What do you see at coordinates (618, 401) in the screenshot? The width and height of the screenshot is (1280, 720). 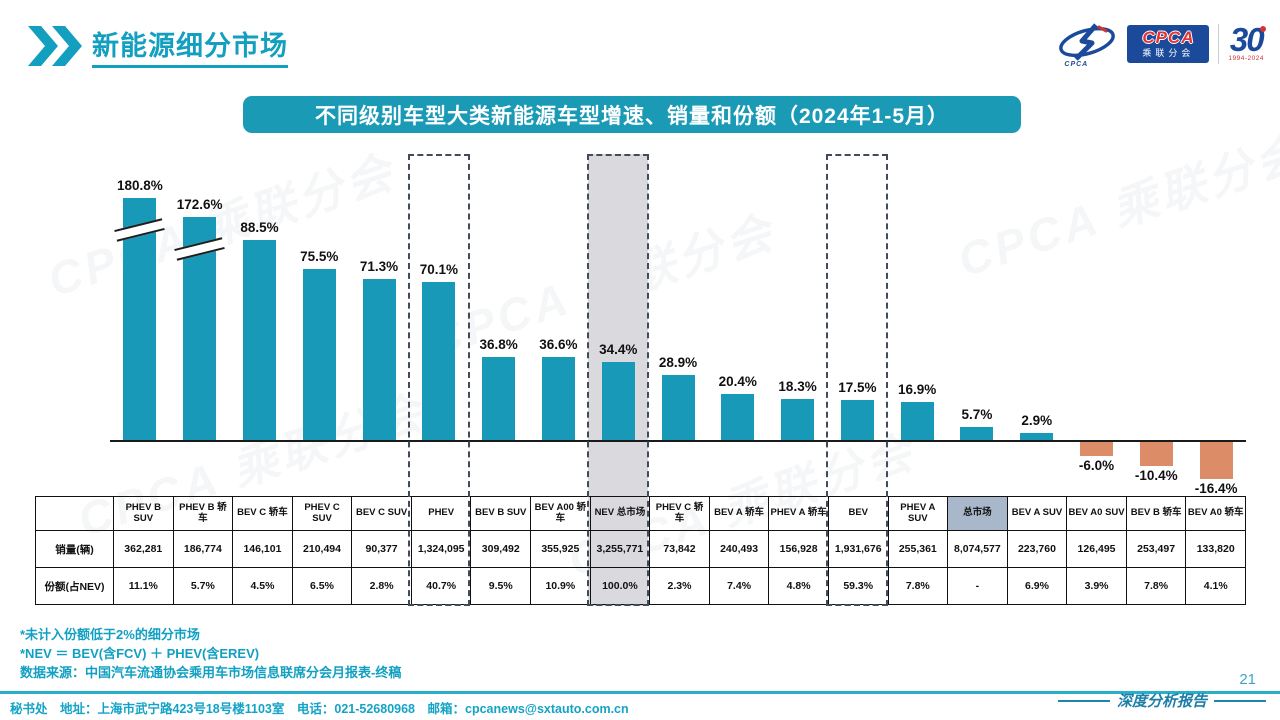 I see `bar-NEV 总市场` at bounding box center [618, 401].